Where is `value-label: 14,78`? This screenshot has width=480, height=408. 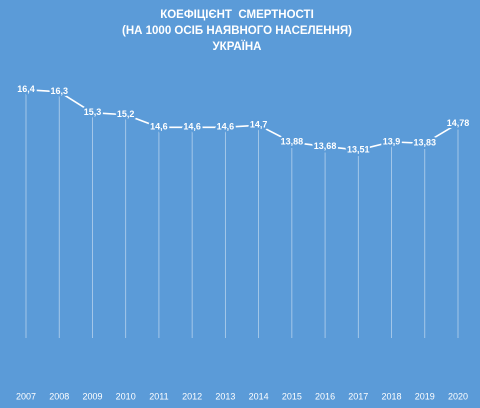 value-label: 14,78 is located at coordinates (458, 123).